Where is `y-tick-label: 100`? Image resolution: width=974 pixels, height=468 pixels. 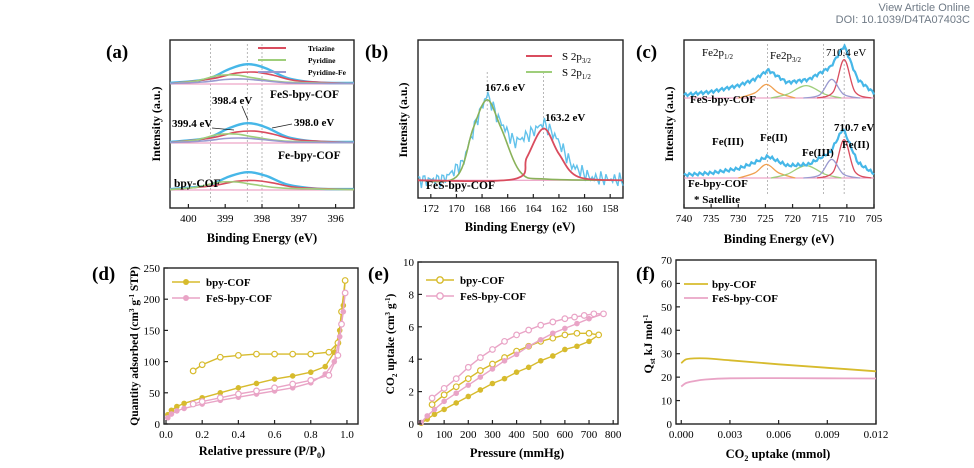 y-tick-label: 100 is located at coordinates (152, 363).